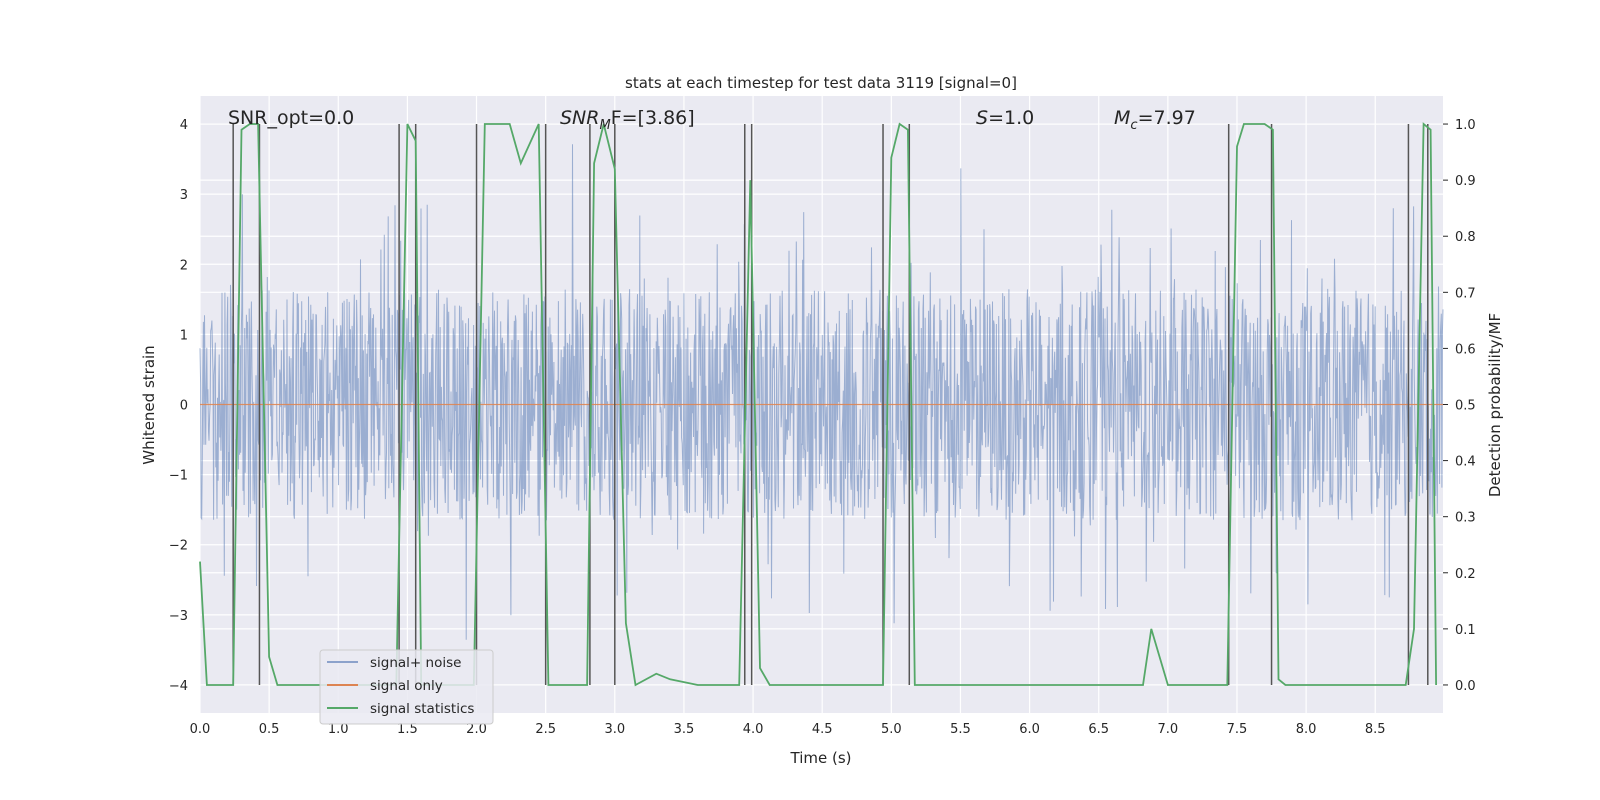 The width and height of the screenshot is (1600, 800). Describe the element at coordinates (822, 729) in the screenshot. I see `x-tick-label: 4.5` at that location.